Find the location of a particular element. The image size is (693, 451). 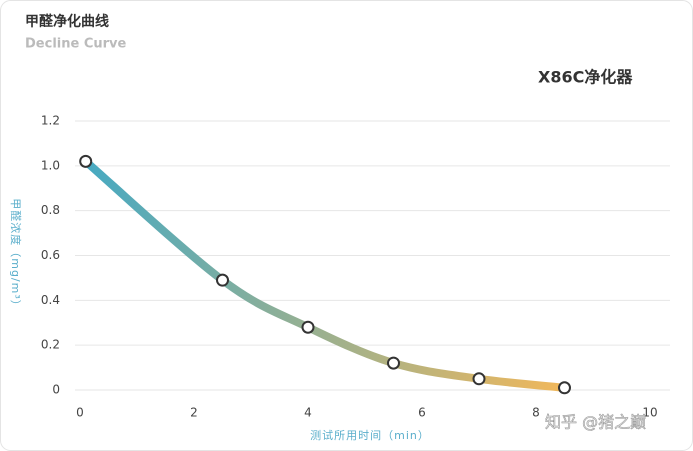

x-tick-label: 6 is located at coordinates (422, 413).